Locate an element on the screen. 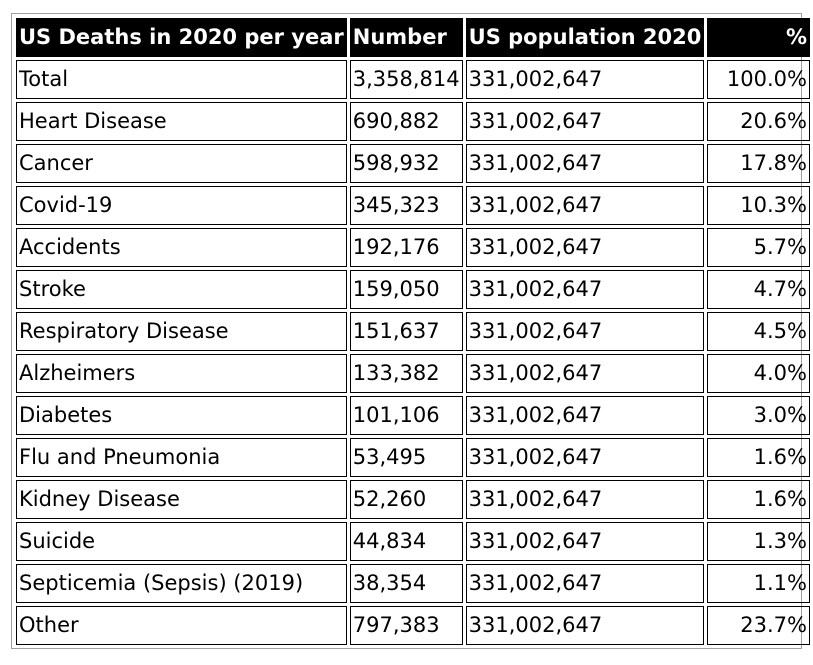 The width and height of the screenshot is (813, 665). number-cell: 598,932 is located at coordinates (406, 163).